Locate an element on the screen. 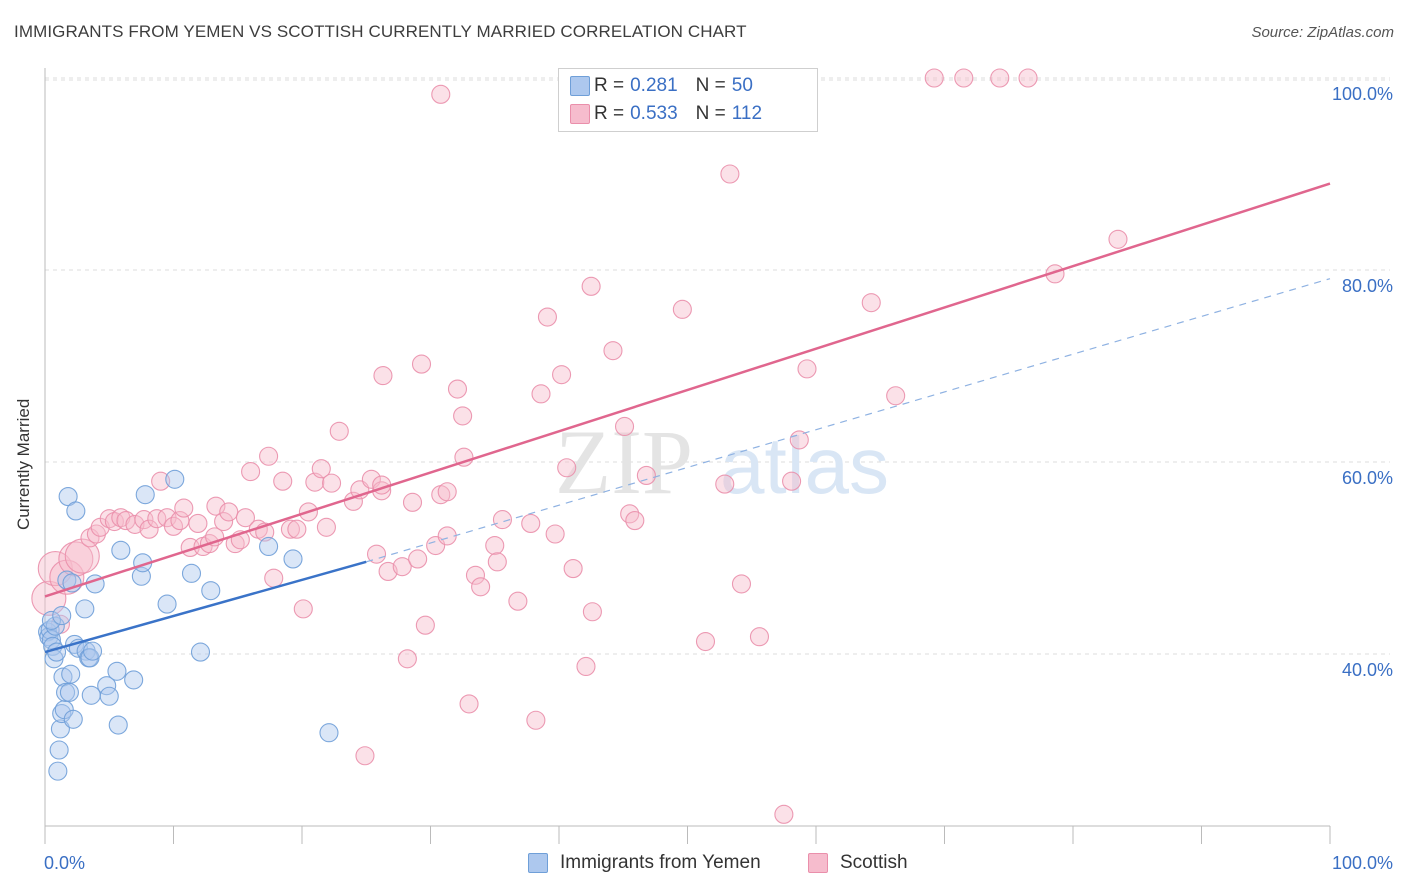 This screenshot has width=1406, height=892. y-tick-label: 60.0% is located at coordinates (1367, 478).